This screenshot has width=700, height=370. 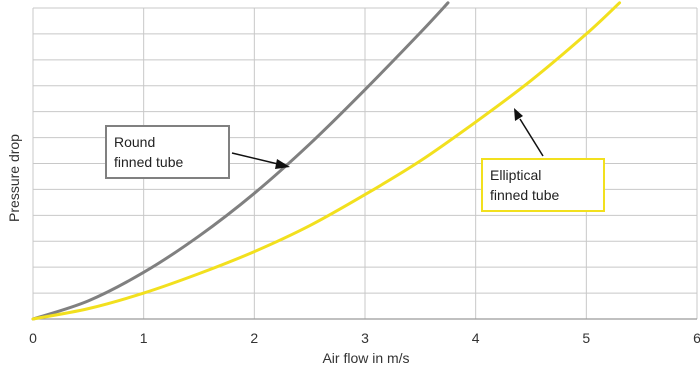 I want to click on annotation-round-finned-tube: Round finned tube, so click(x=197, y=152).